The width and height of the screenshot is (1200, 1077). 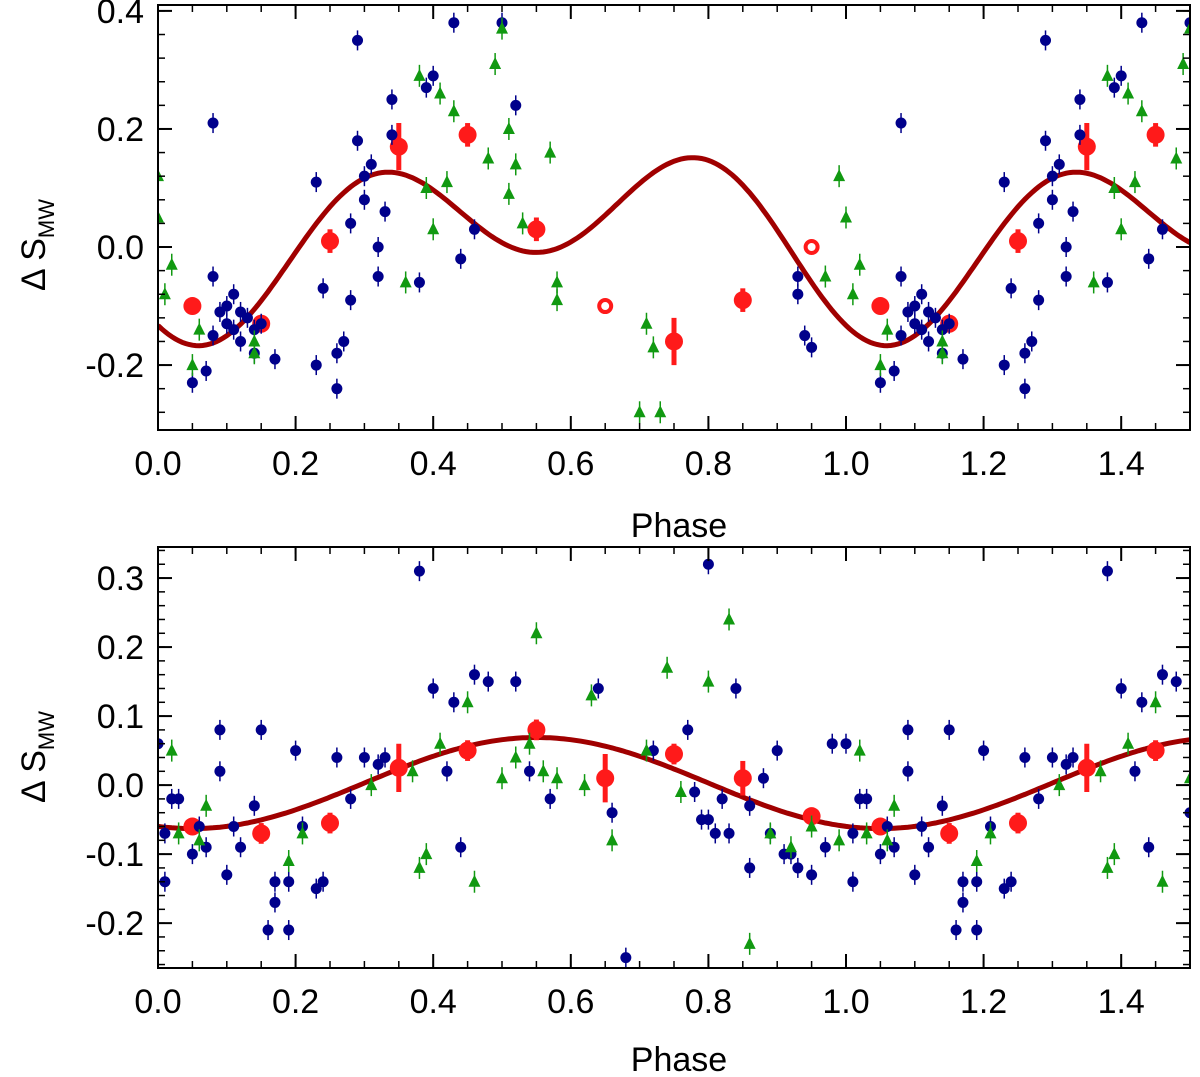 What do you see at coordinates (570, 1002) in the screenshot?
I see `bottom-xtick-label: 0.6` at bounding box center [570, 1002].